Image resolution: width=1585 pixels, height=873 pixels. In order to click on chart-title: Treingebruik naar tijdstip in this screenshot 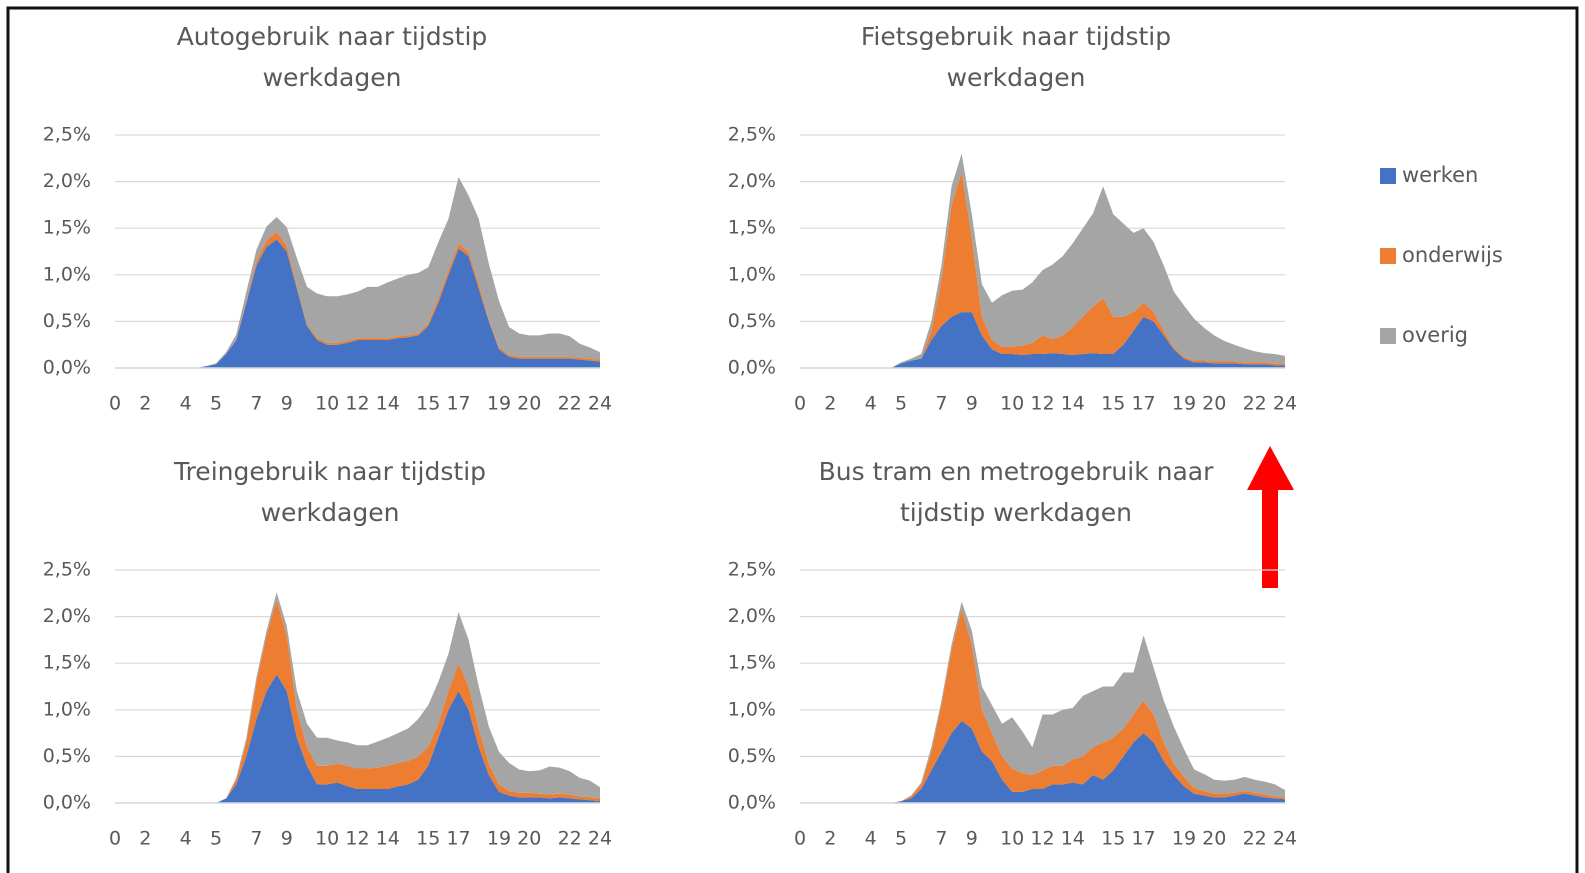, I will do `click(329, 471)`.